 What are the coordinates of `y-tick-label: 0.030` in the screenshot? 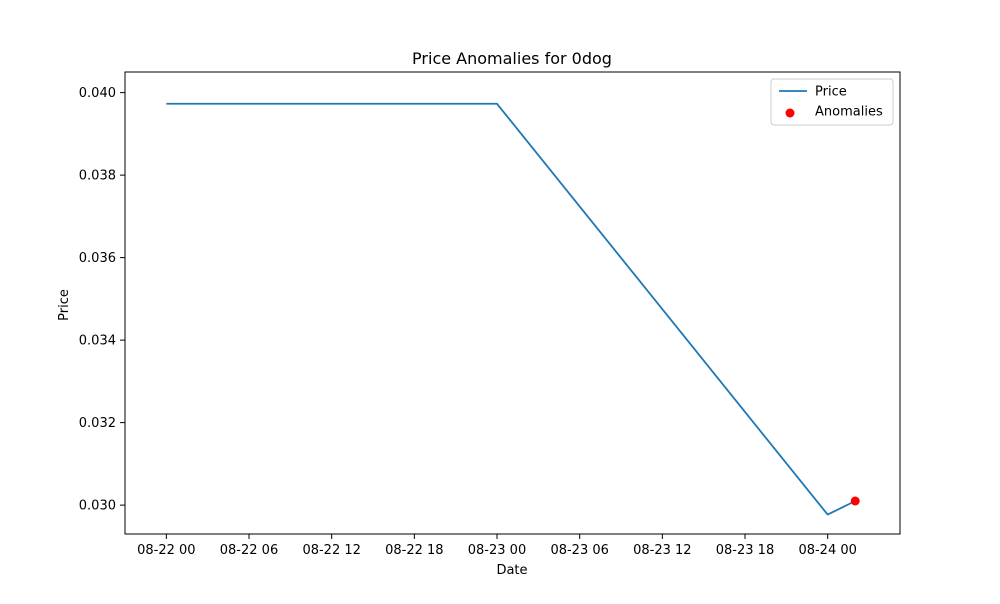 It's located at (97, 506).